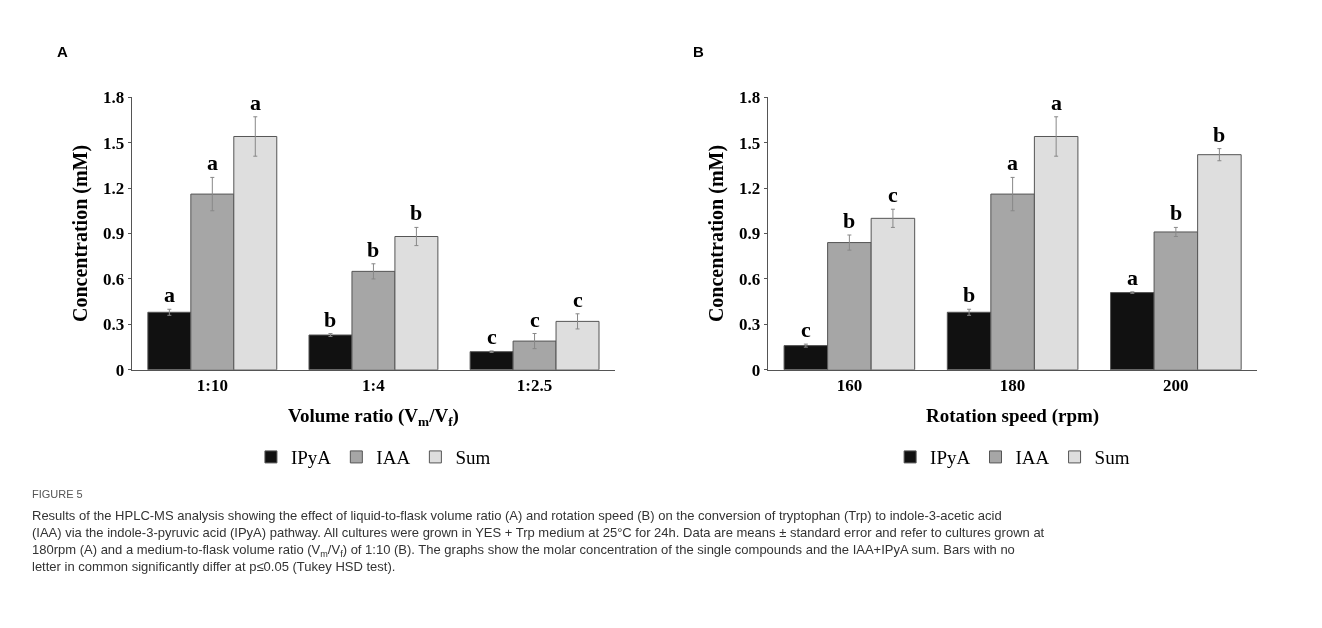 Image resolution: width=1322 pixels, height=628 pixels. I want to click on x-tick-label: 1:10, so click(212, 386).